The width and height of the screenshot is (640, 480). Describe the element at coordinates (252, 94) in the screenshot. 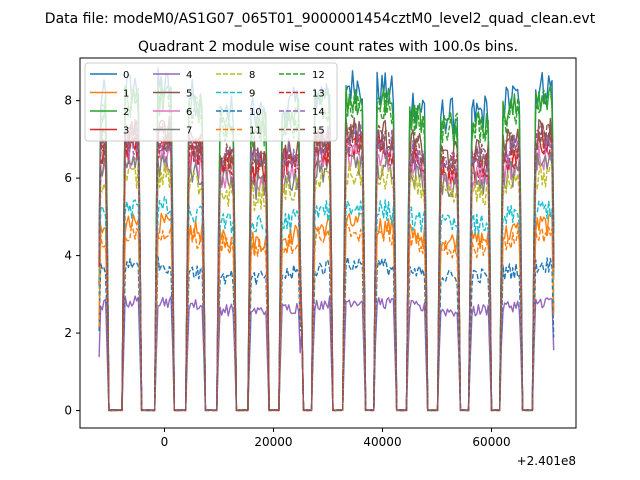

I see `legend-label-9: 9` at that location.